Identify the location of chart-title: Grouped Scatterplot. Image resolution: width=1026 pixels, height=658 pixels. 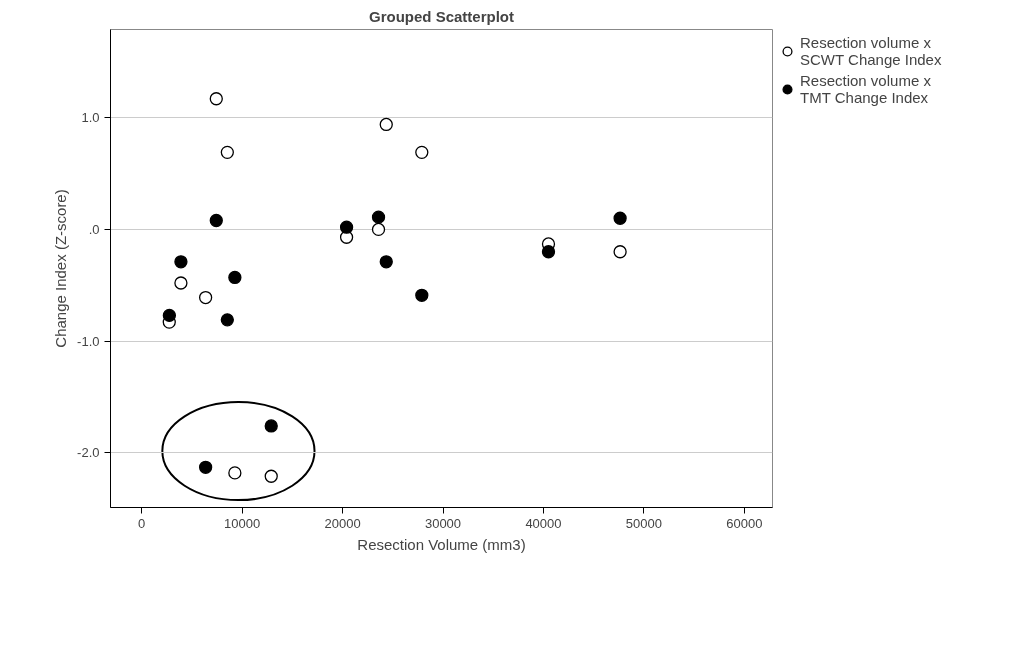
(441, 16).